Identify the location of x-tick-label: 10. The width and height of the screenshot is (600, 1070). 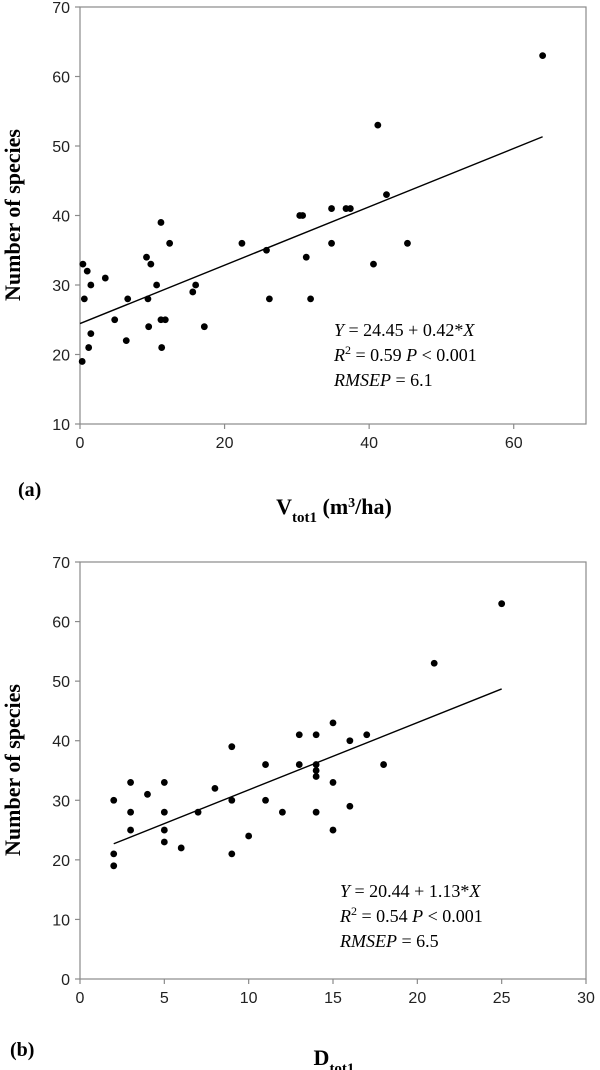
(249, 998).